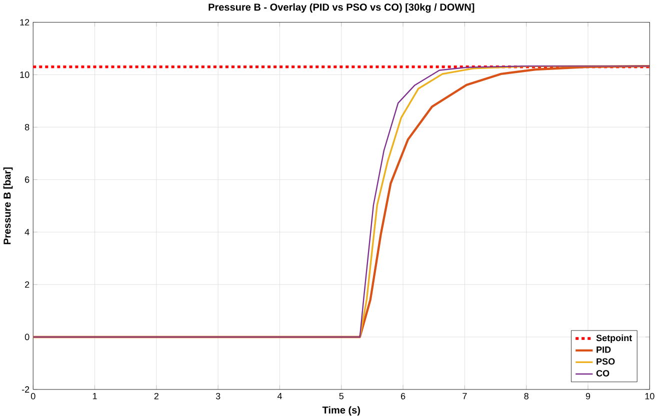  What do you see at coordinates (341, 8) in the screenshot?
I see `chart-title: Pressure B - Overlay (PID vs PSO vs CO) [30kg / DOWN]` at bounding box center [341, 8].